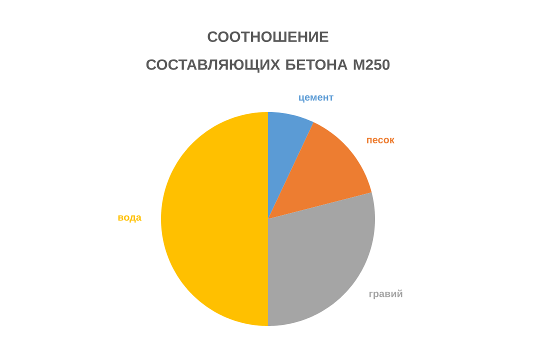 The width and height of the screenshot is (536, 352). Describe the element at coordinates (268, 52) in the screenshot. I see `chart-title: СООТНОШЕНИЕ СОСТАВЛЯЮЩИХ БЕТОНА М250` at that location.